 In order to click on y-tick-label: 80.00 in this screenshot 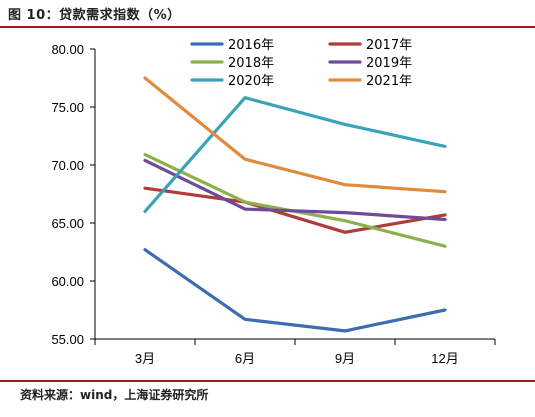, I will do `click(67, 49)`.